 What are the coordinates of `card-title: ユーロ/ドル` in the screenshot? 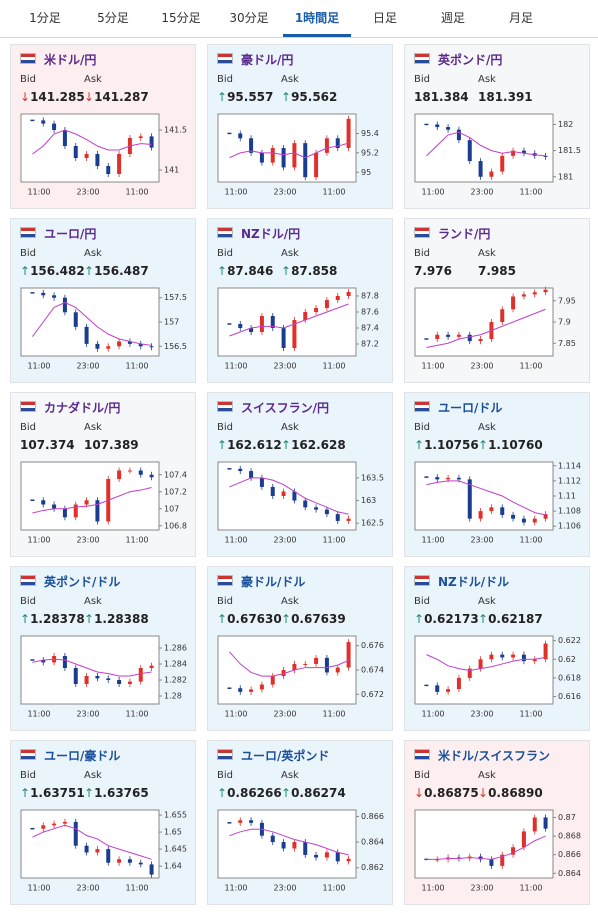 It's located at (458, 407).